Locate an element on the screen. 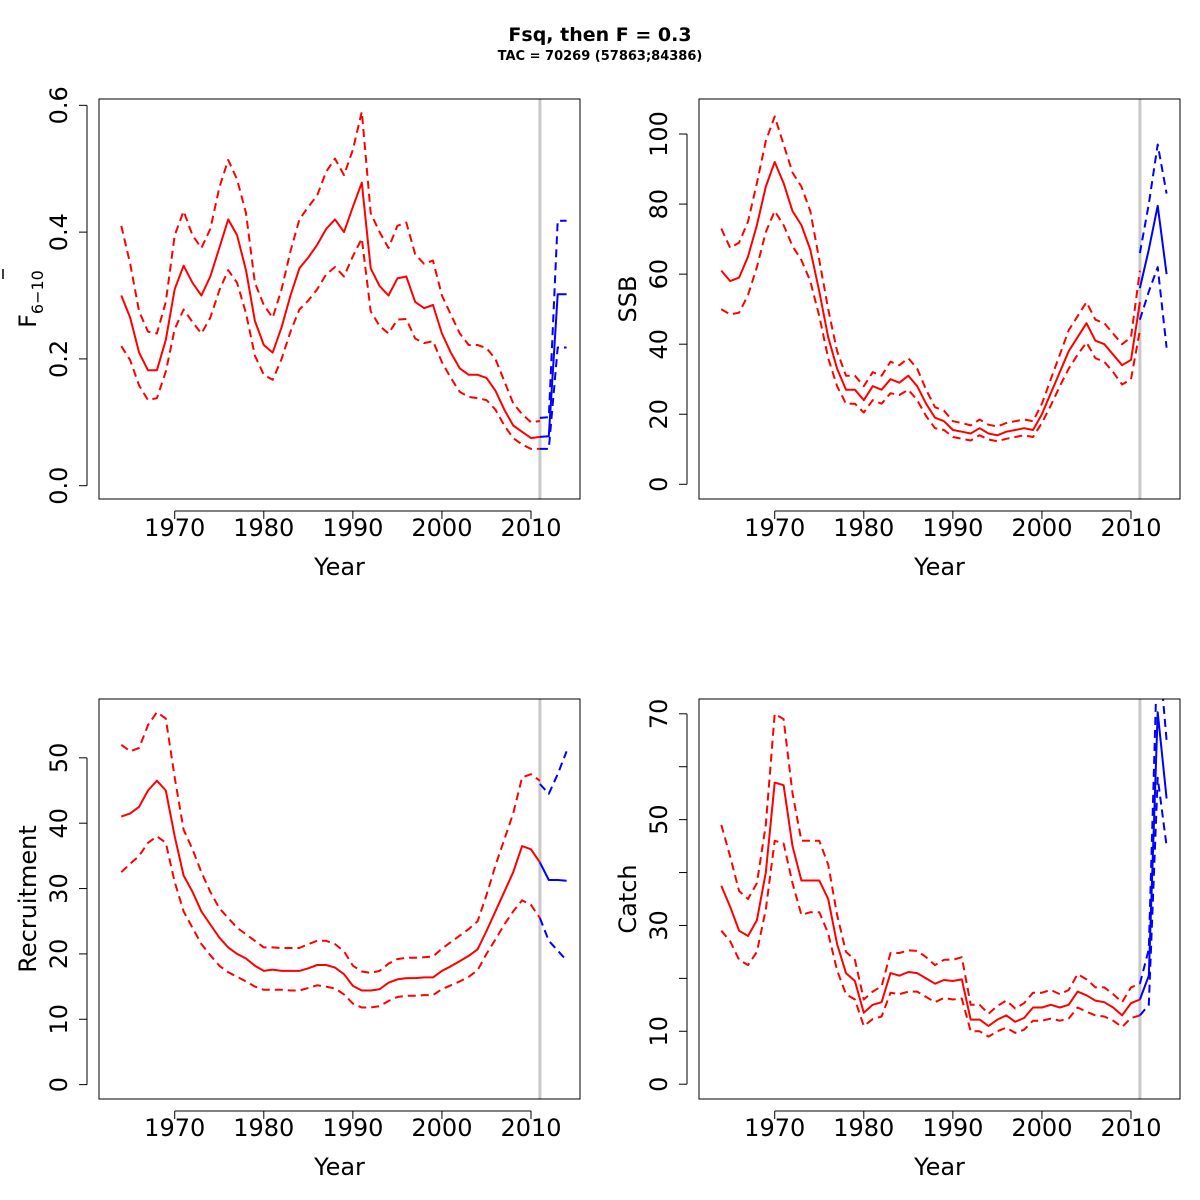  y-tick-label: 0.0 is located at coordinates (59, 486).